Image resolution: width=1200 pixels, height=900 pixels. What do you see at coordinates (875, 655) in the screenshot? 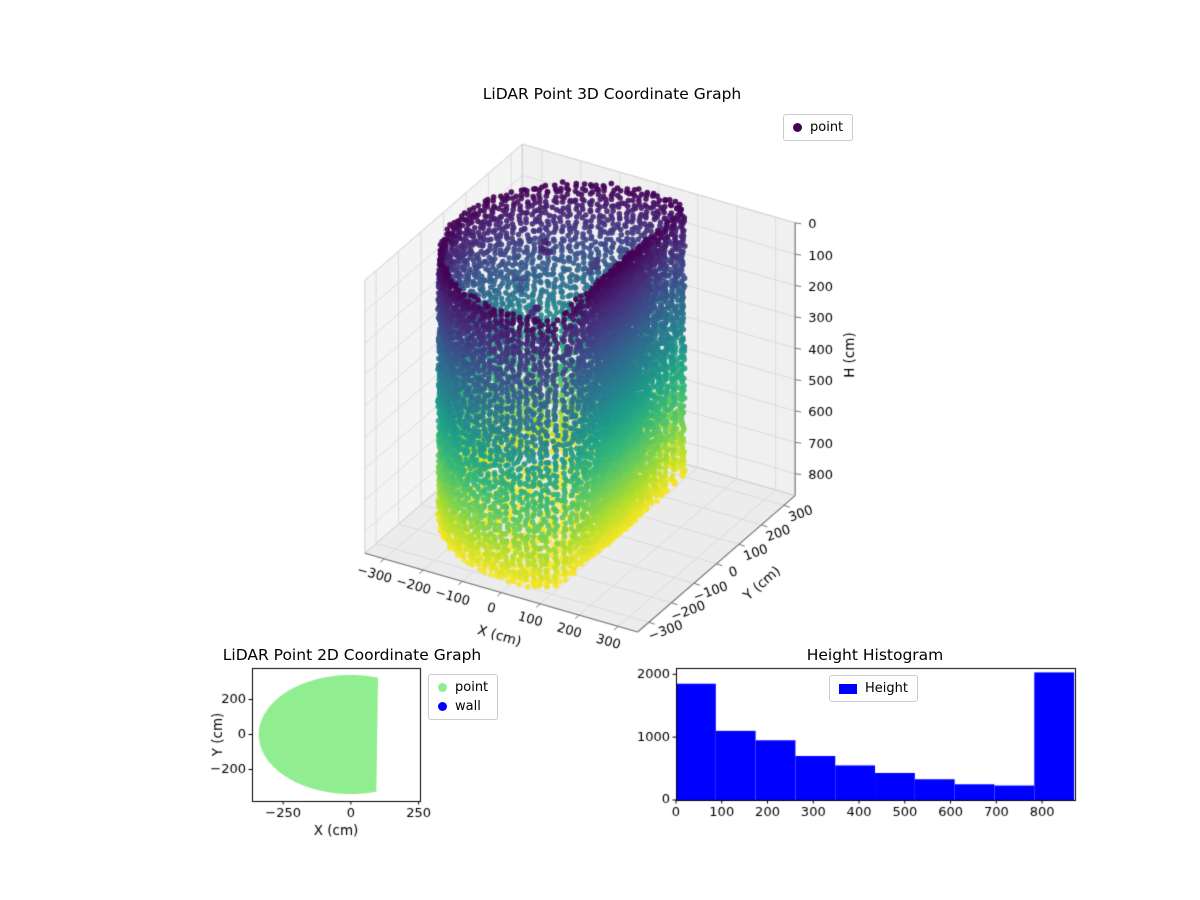
I see `histogram-title: Height Histogram` at bounding box center [875, 655].